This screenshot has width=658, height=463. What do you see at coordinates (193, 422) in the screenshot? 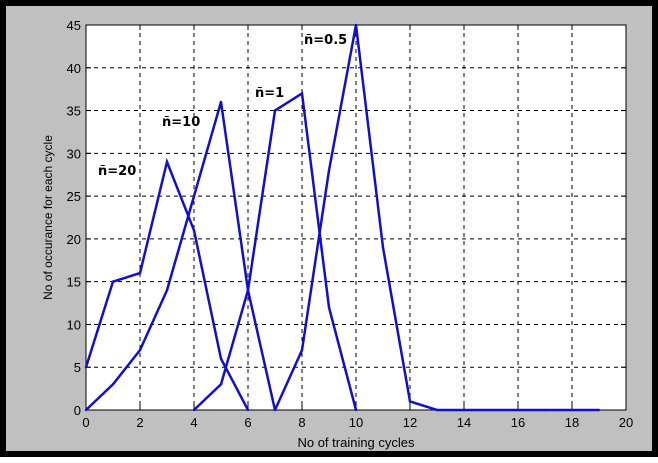
I see `x-tick-label: 4` at bounding box center [193, 422].